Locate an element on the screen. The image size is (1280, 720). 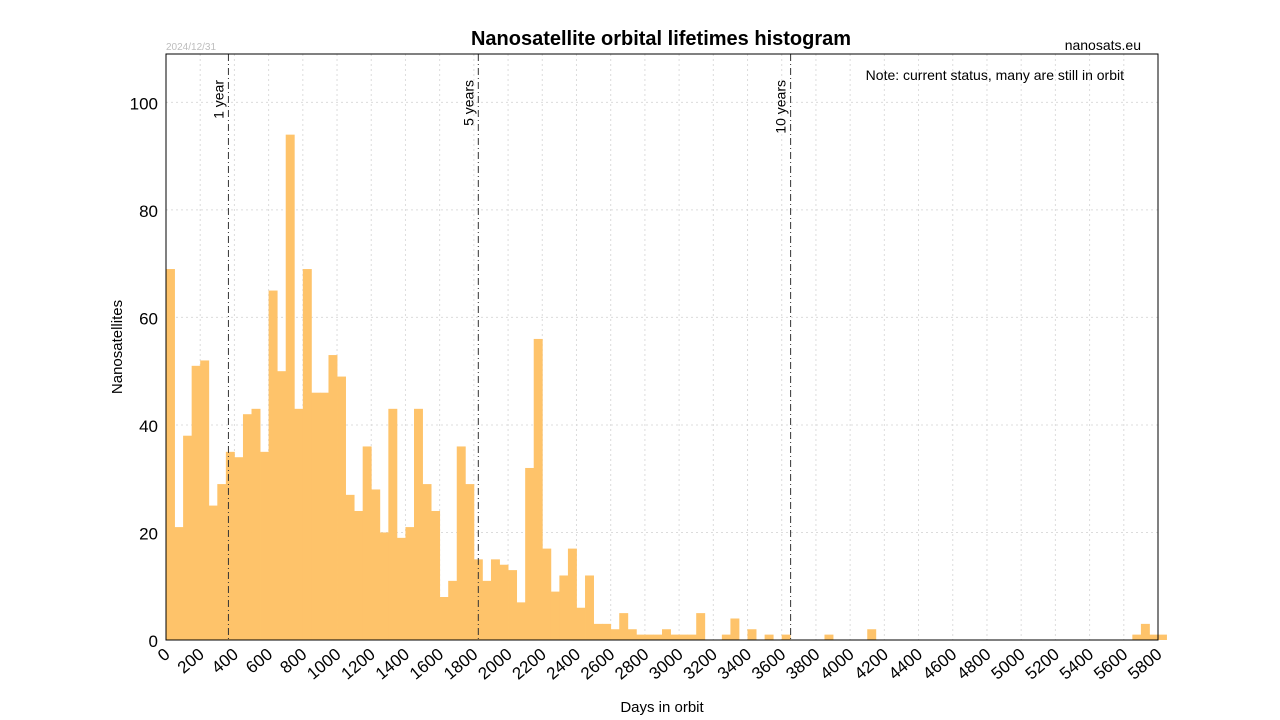
x-tick-label: 5200 is located at coordinates (1042, 664).